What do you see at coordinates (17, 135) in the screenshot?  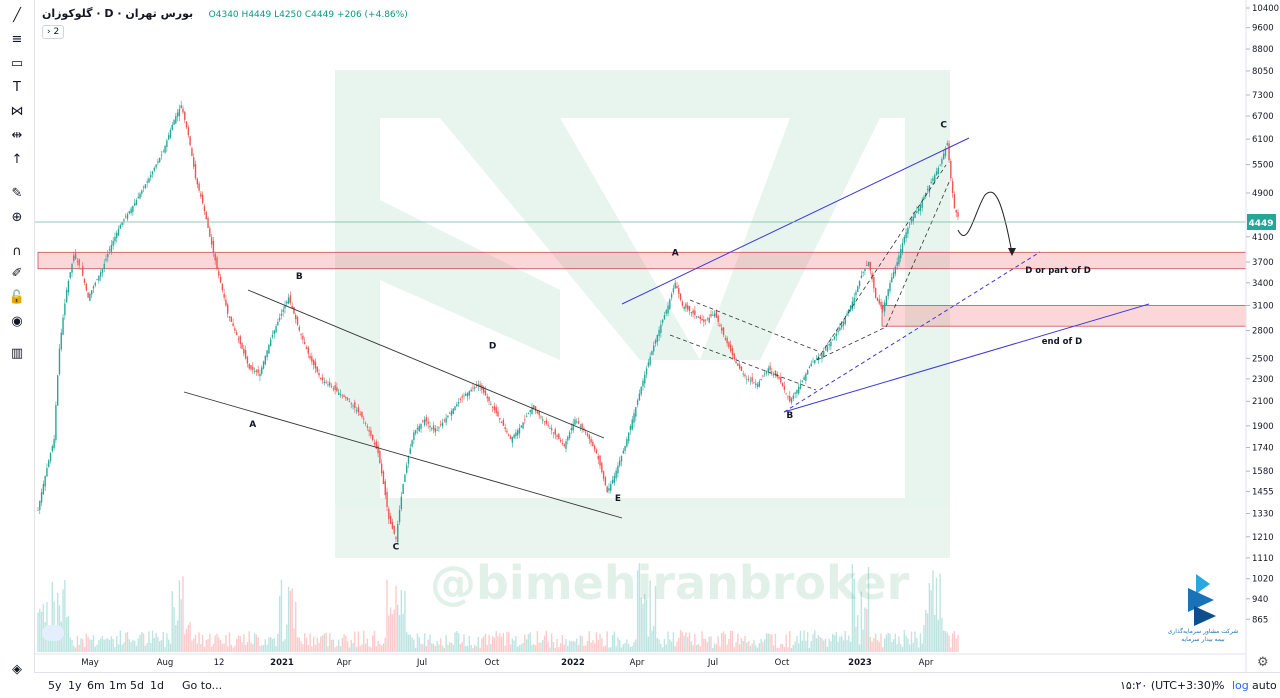 I see `prediction-icon: ⇹` at bounding box center [17, 135].